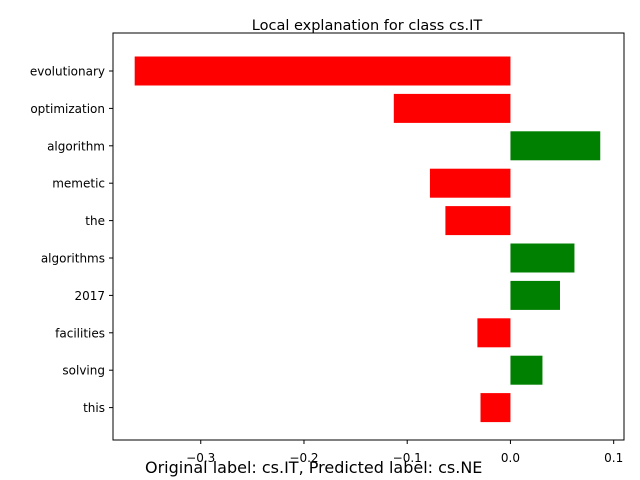  I want to click on bar-memetic, so click(470, 183).